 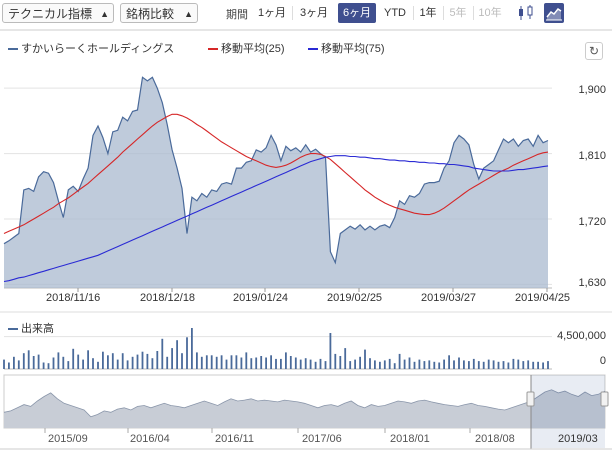 What do you see at coordinates (353, 49) in the screenshot?
I see `legend-label: 移動平均(75)` at bounding box center [353, 49].